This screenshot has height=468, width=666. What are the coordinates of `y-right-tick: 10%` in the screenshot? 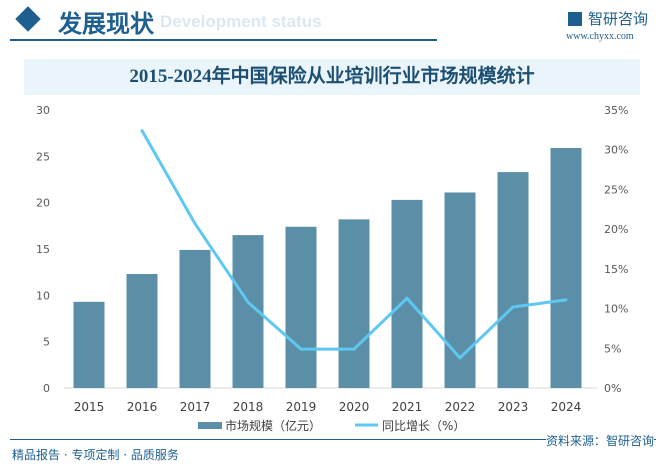 It's located at (616, 309).